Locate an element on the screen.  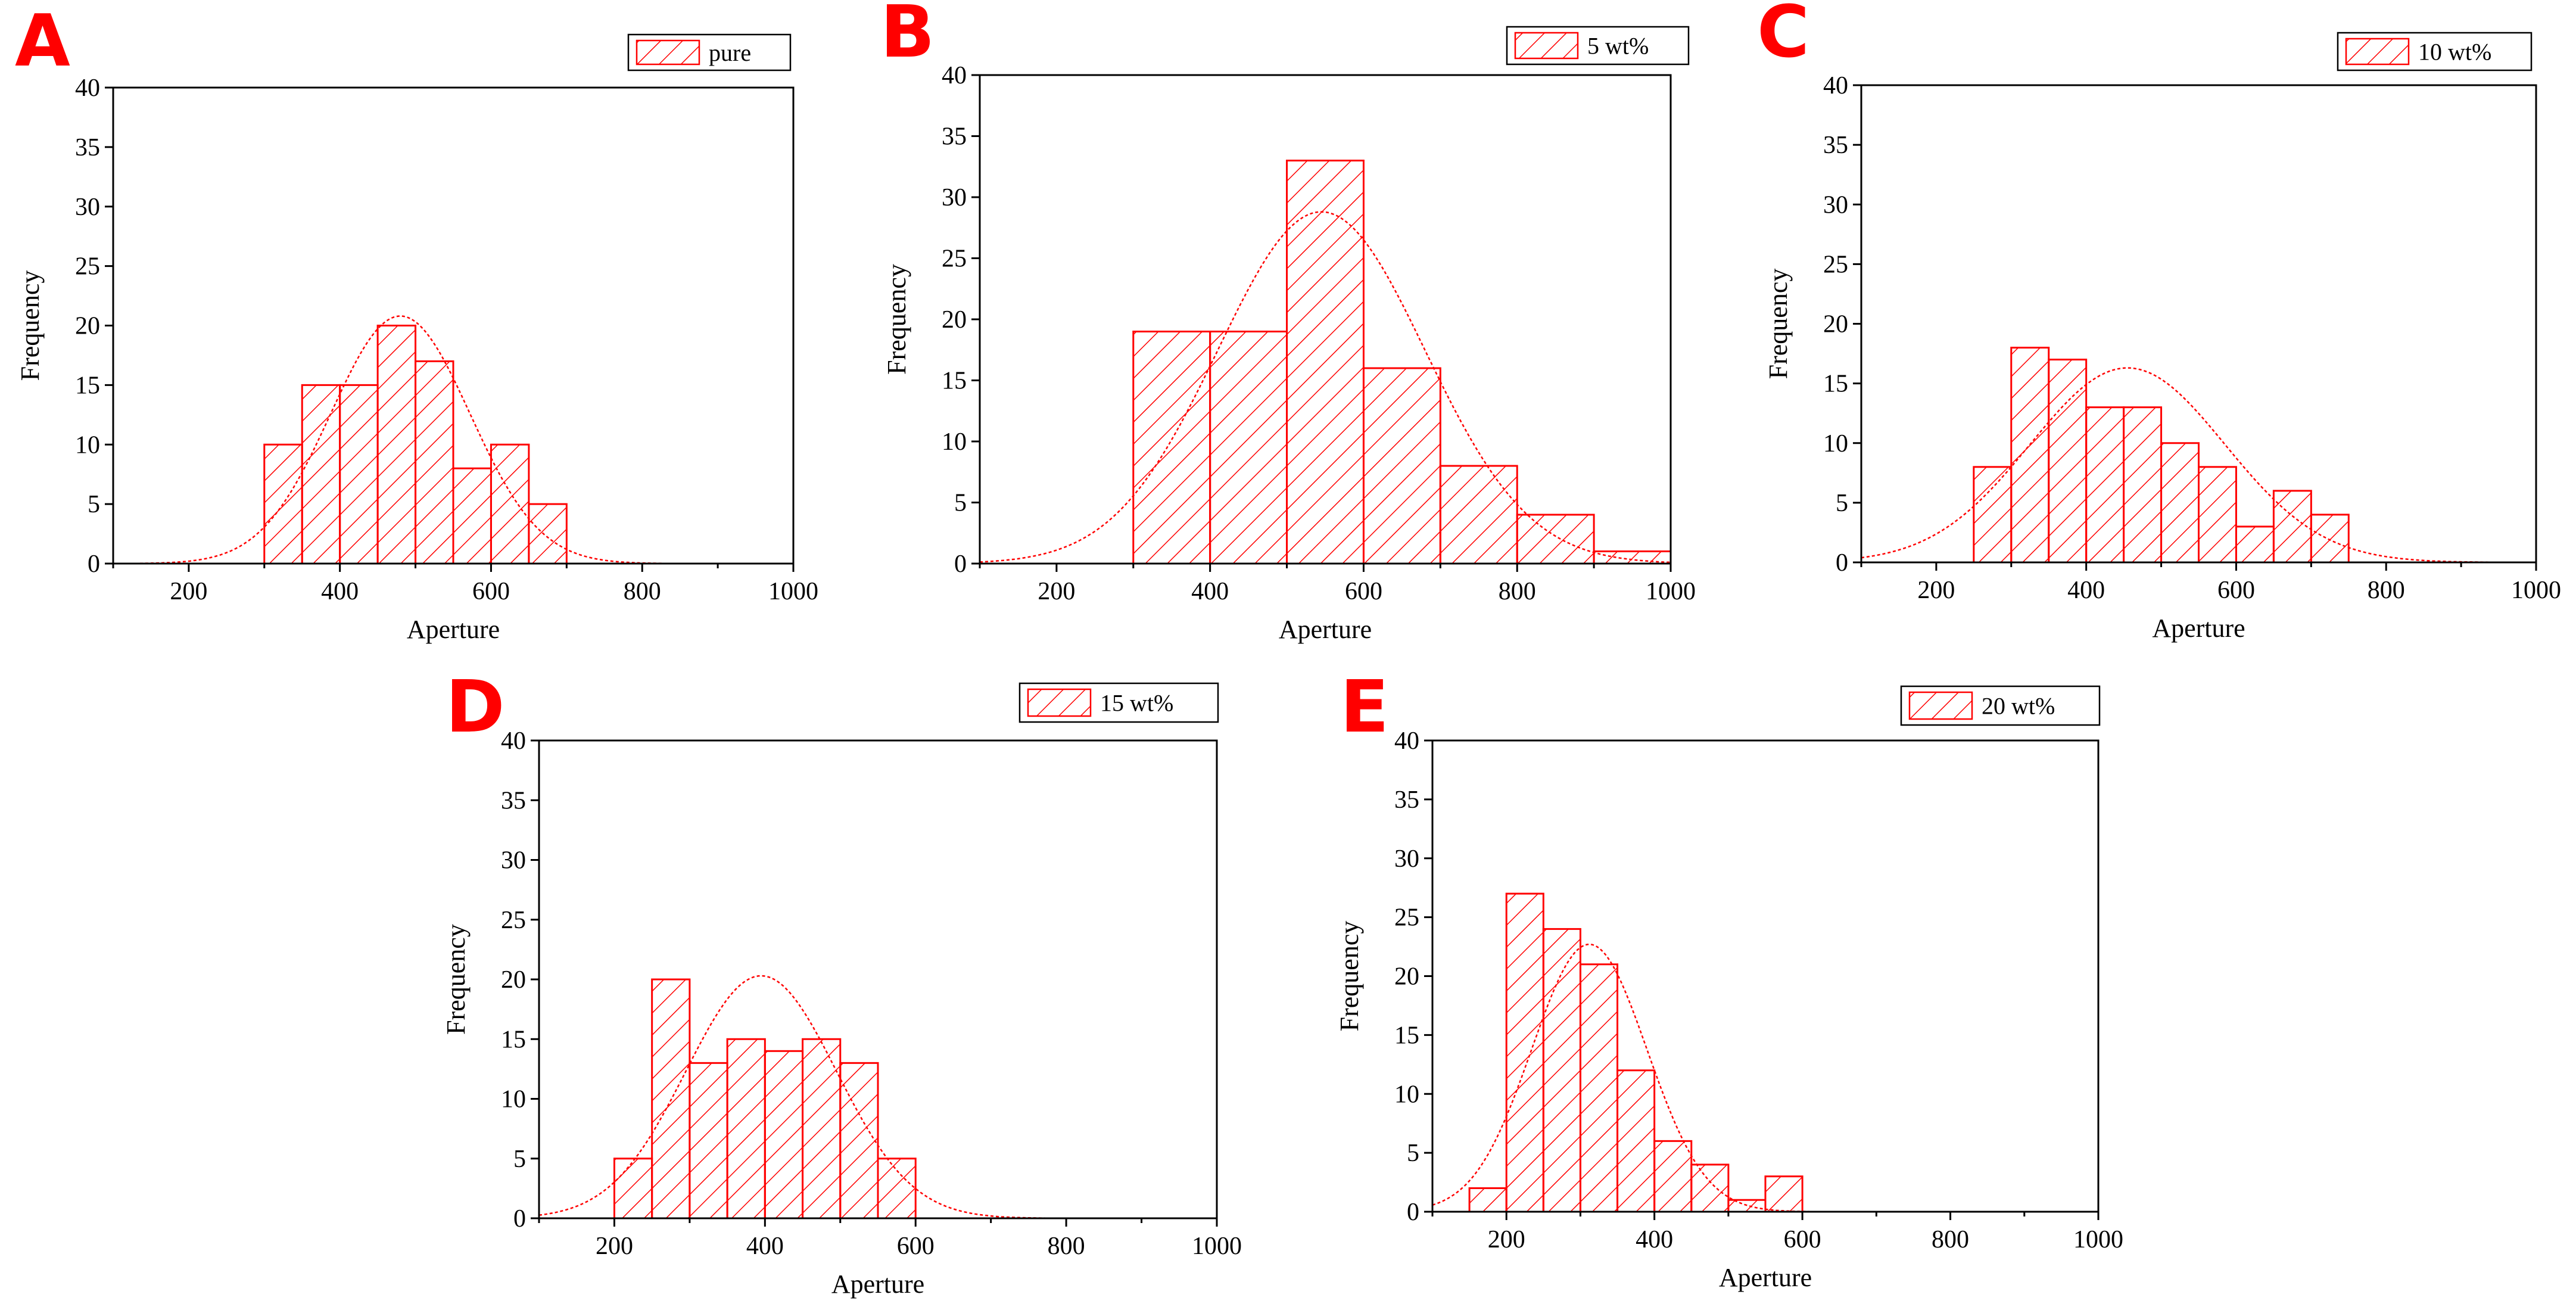
legend-label: 15 wt% is located at coordinates (1136, 703).